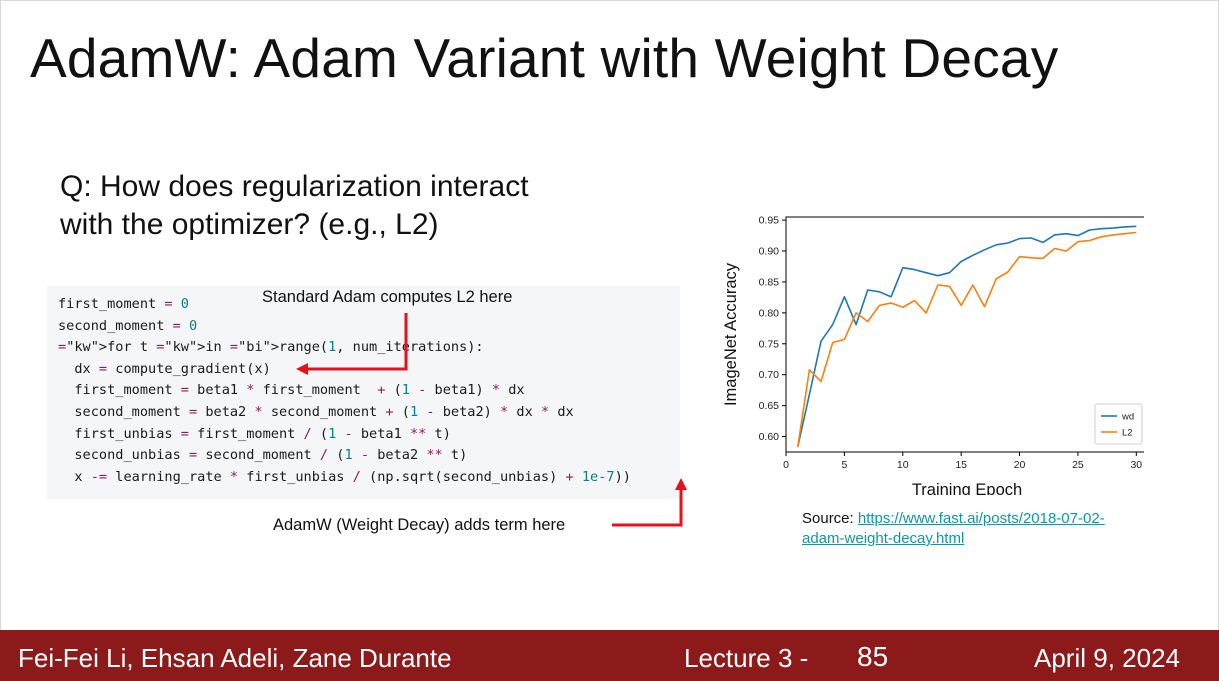 The height and width of the screenshot is (681, 1219). What do you see at coordinates (769, 406) in the screenshot?
I see `y-tick-label: 0.65` at bounding box center [769, 406].